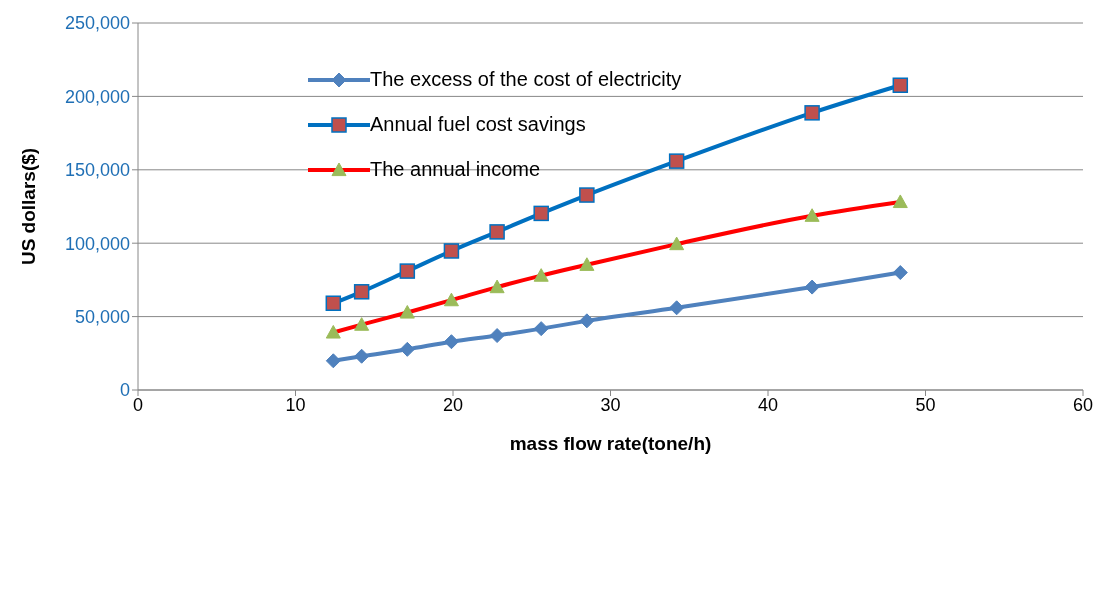 The height and width of the screenshot is (591, 1118). I want to click on x-tick-label: 20, so click(453, 404).